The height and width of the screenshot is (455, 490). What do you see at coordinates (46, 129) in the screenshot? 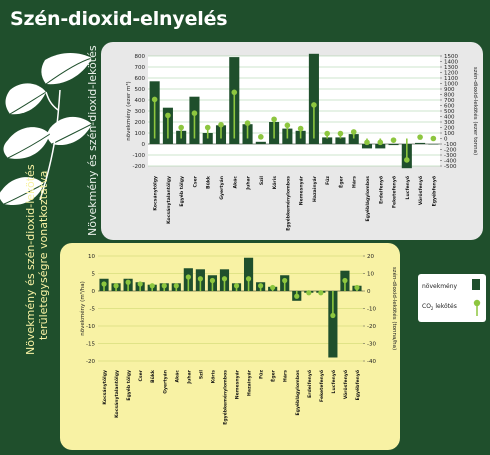
I see `leaf-illustration` at bounding box center [46, 129].